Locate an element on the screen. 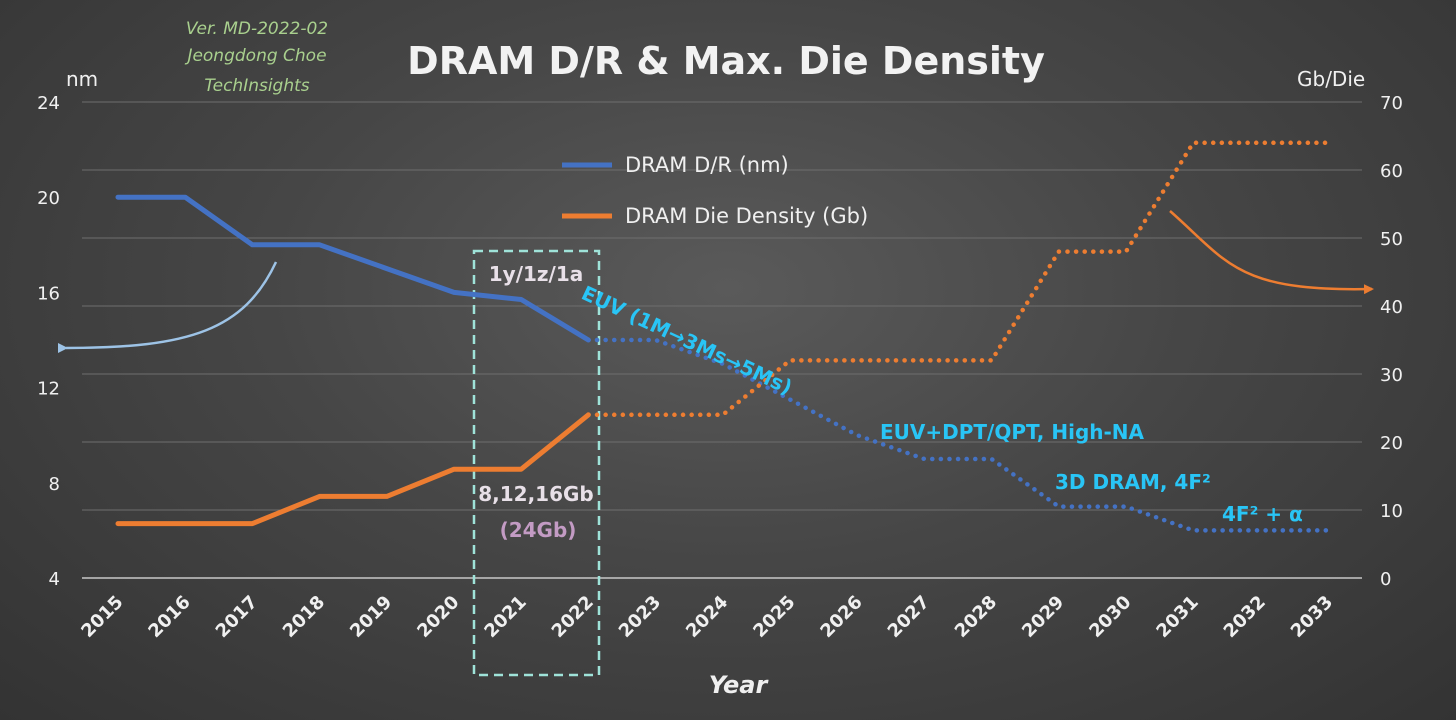 The width and height of the screenshot is (1456, 720). x-tick-label: 2027 is located at coordinates (909, 617).